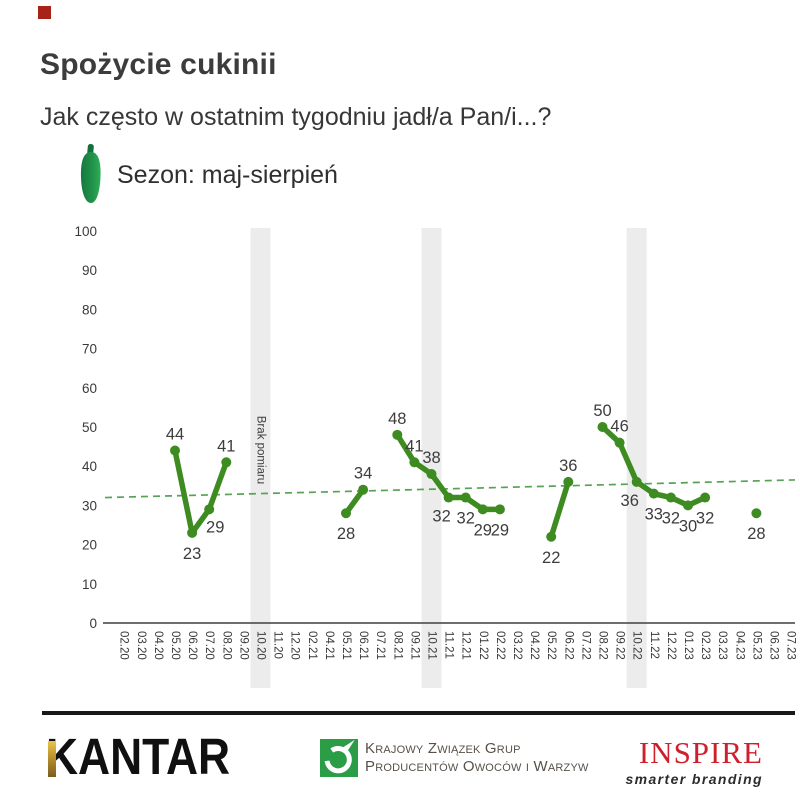  I want to click on x-axis-tick-label: 06.20, so click(192, 645).